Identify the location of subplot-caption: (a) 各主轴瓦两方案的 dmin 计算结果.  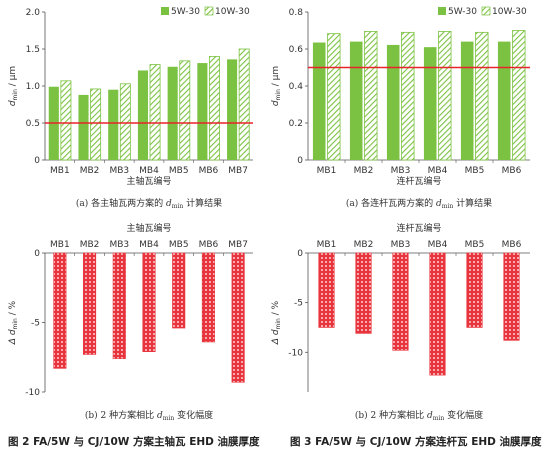
(149, 203).